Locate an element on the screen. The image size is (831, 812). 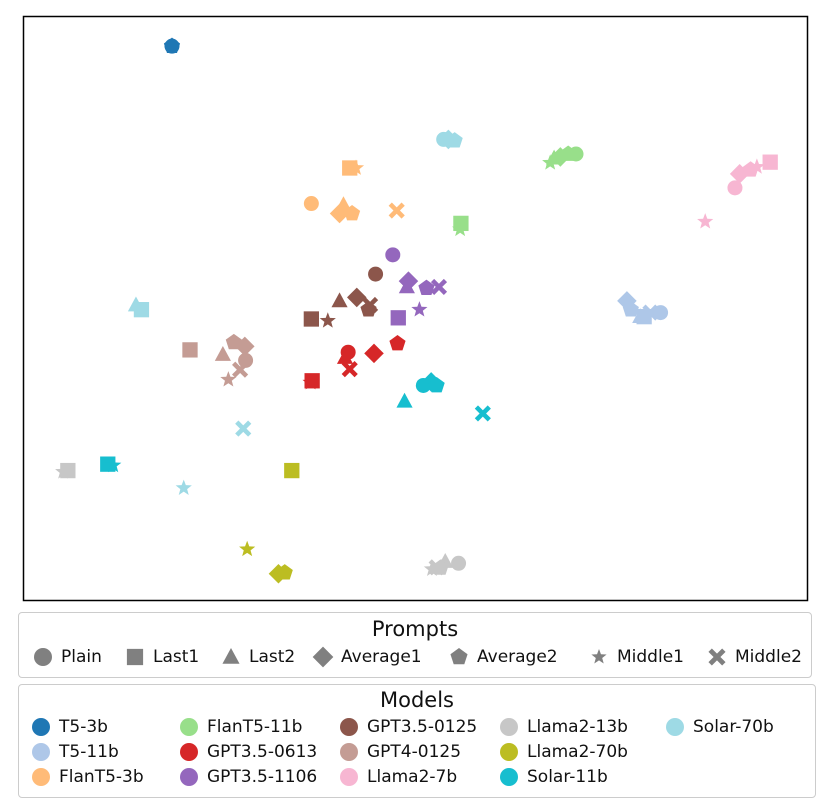
point-solar-70b-x is located at coordinates (243, 428).